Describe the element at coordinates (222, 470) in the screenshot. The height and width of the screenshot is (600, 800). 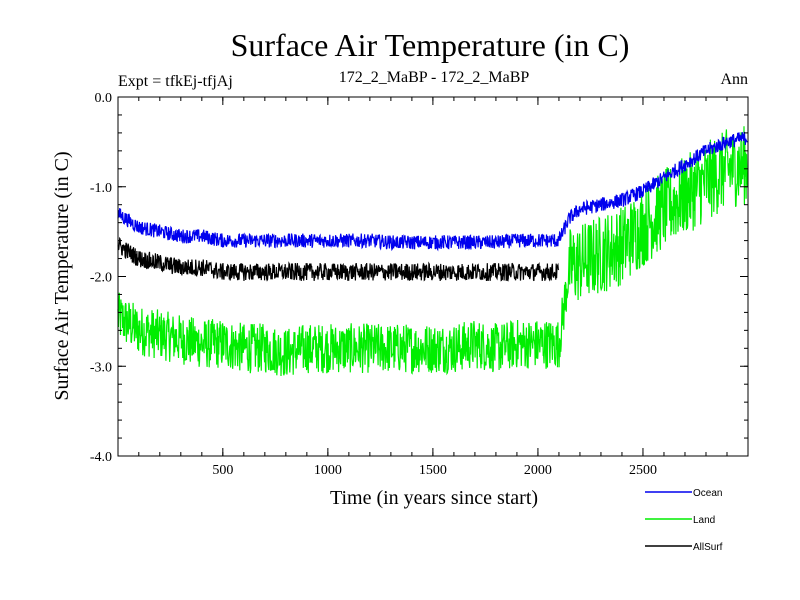
I see `x-tick-label: 500` at that location.